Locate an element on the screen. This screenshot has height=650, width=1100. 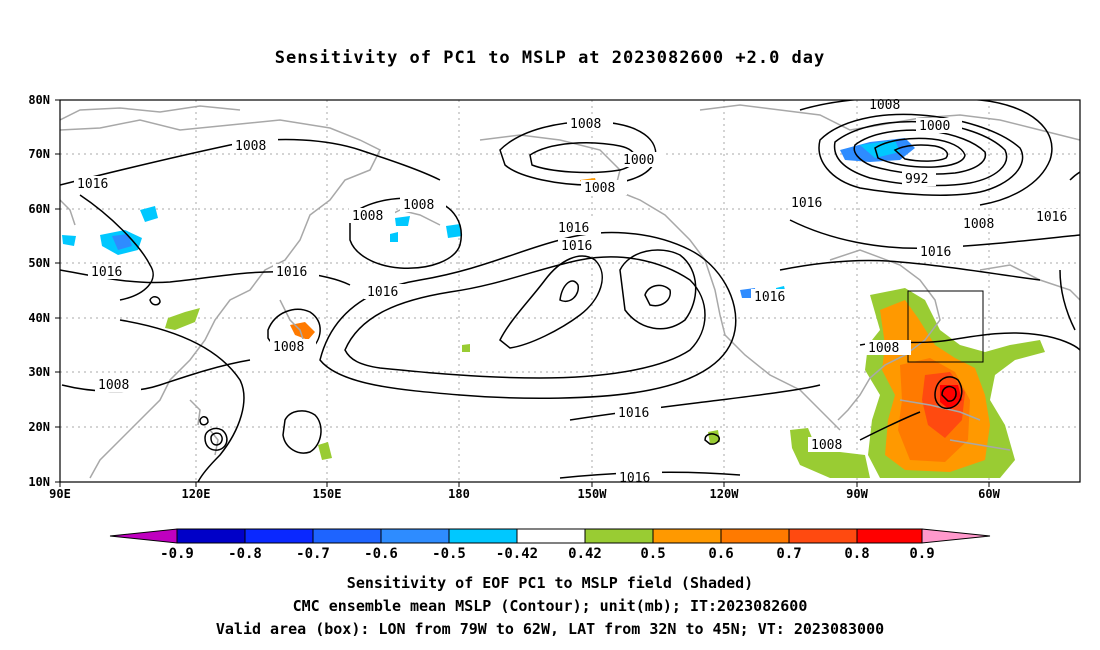
lon-label: 60W is located at coordinates (989, 494).